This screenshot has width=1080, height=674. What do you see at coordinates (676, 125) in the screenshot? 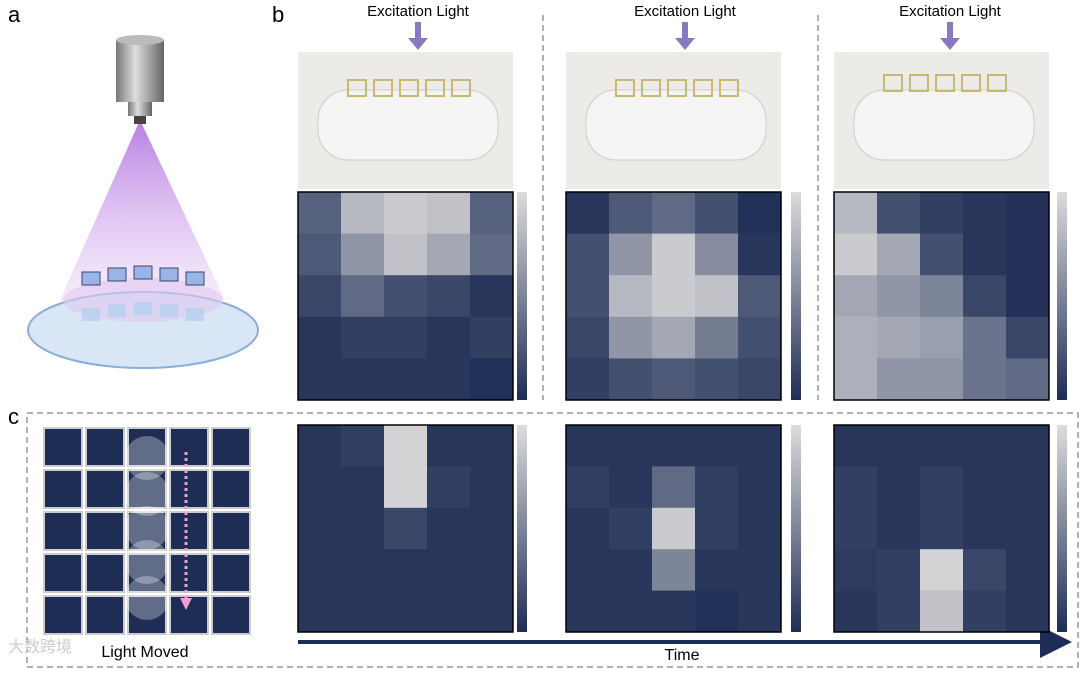
I see `tube` at bounding box center [676, 125].